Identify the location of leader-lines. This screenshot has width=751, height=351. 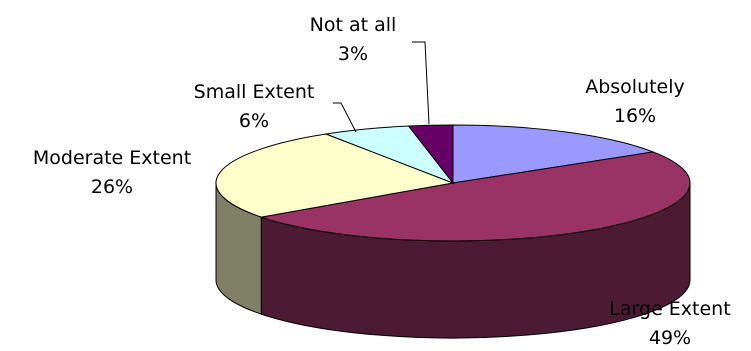
(381, 87).